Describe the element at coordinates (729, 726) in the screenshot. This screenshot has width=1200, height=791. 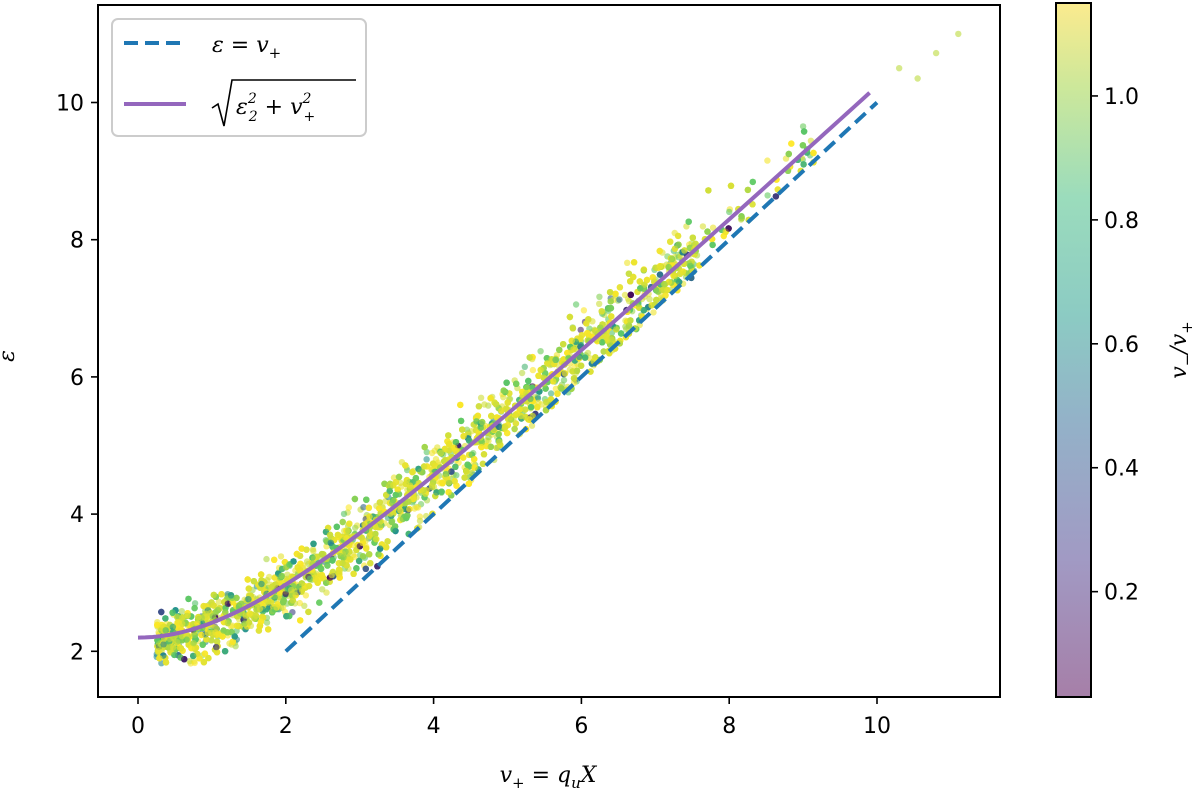
I see `x-tick-label: 8` at that location.